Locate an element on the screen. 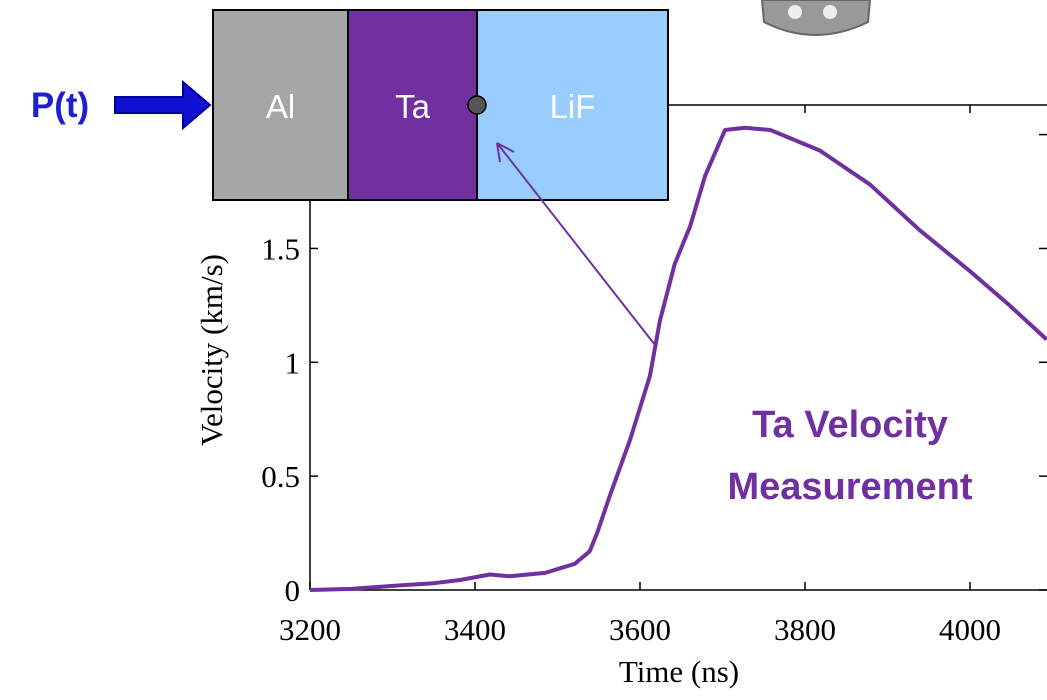  annotation-text: Ta Velocity is located at coordinates (850, 425).